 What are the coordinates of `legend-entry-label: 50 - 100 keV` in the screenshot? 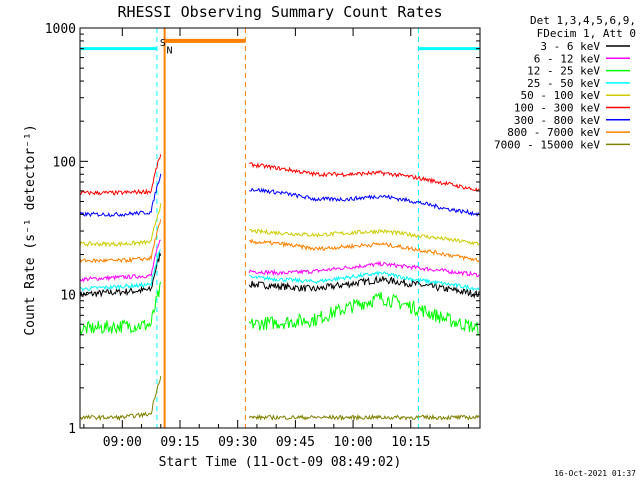 It's located at (561, 95).